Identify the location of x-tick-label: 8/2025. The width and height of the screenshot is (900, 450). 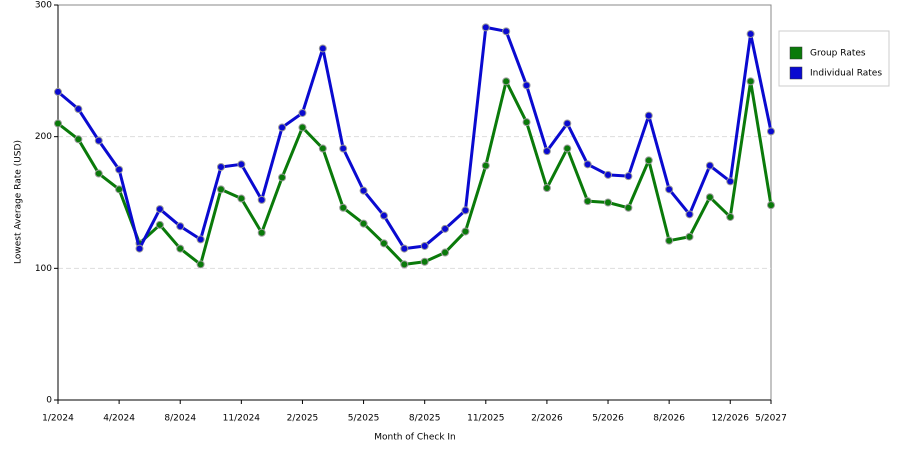
(425, 419).